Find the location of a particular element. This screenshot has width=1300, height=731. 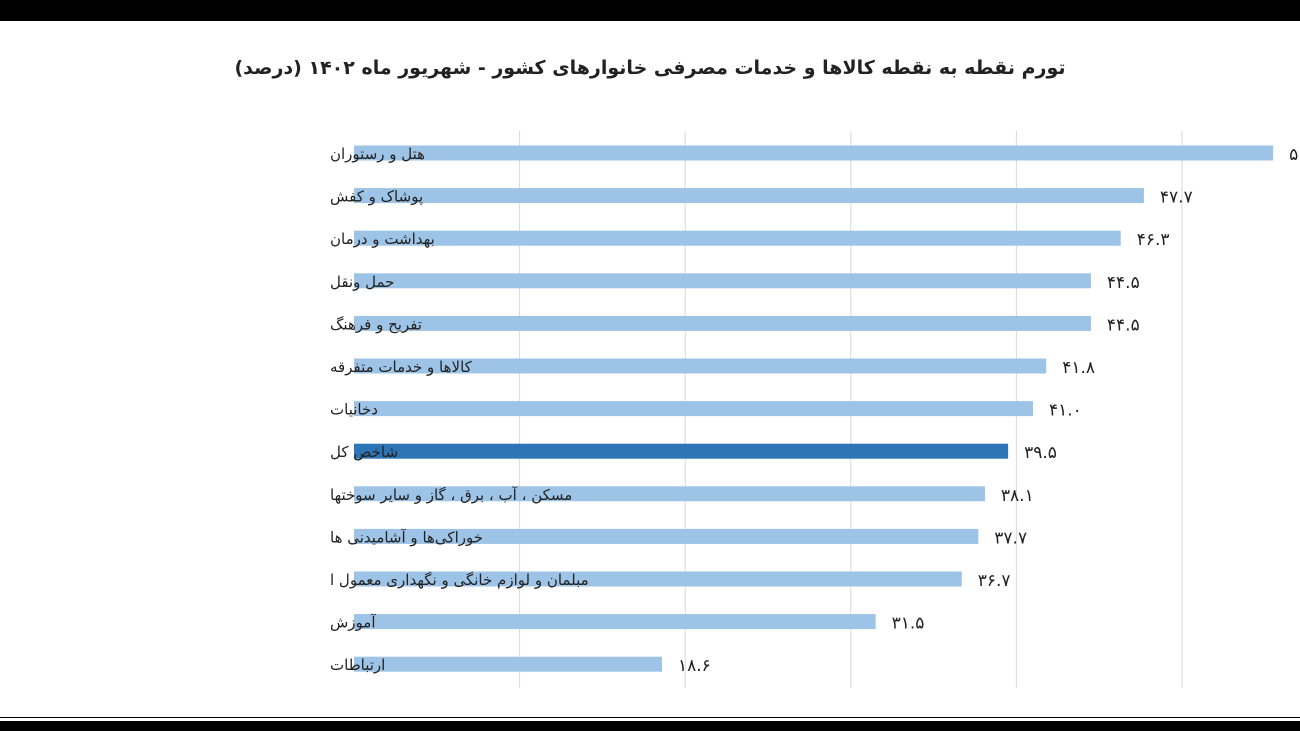

category-label: مبلمان و لوازم خانگی و نگهداری معمول ا is located at coordinates (459, 580).